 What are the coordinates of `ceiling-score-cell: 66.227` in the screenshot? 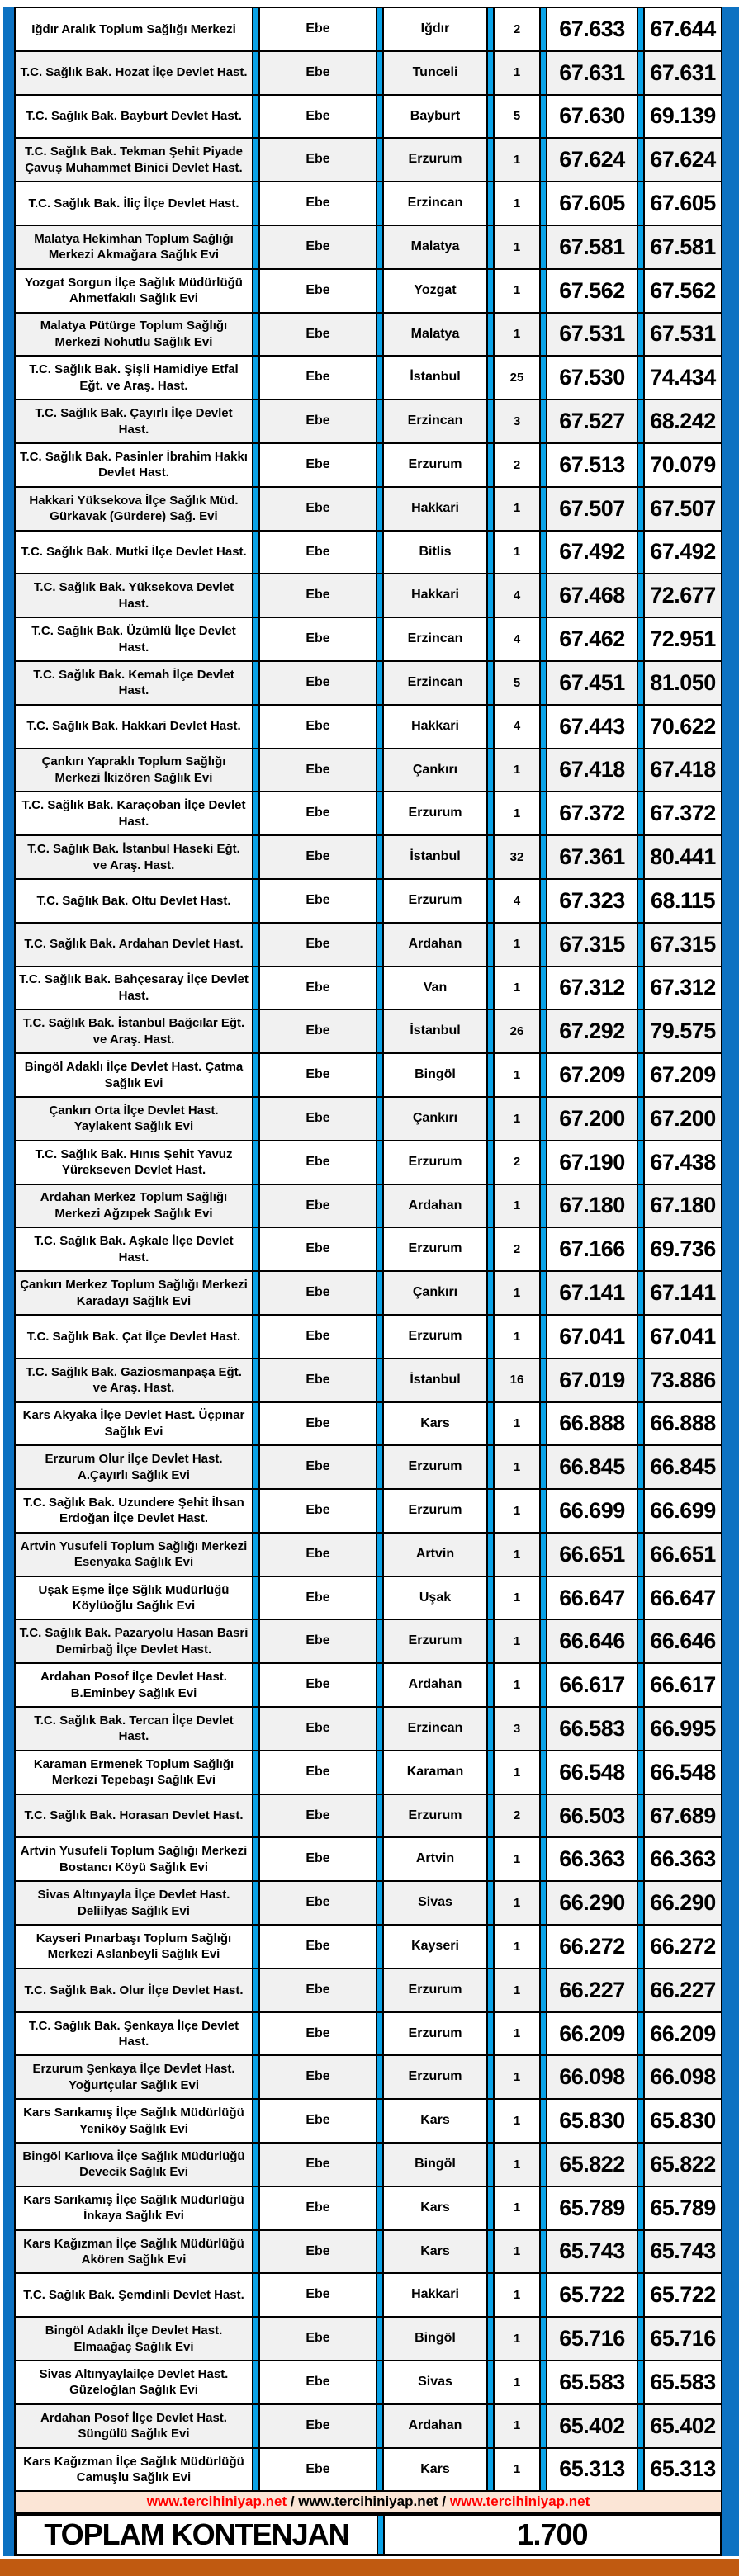 It's located at (683, 1990).